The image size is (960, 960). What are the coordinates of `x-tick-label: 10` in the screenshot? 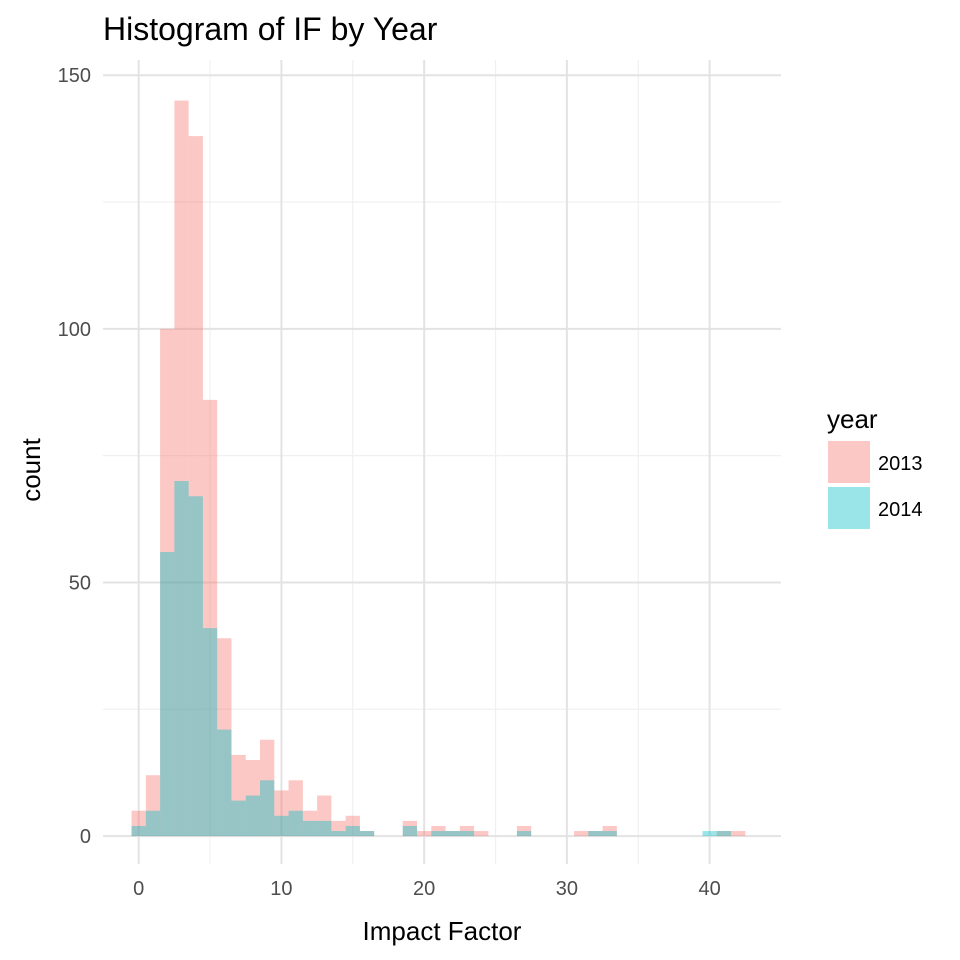 It's located at (281, 889).